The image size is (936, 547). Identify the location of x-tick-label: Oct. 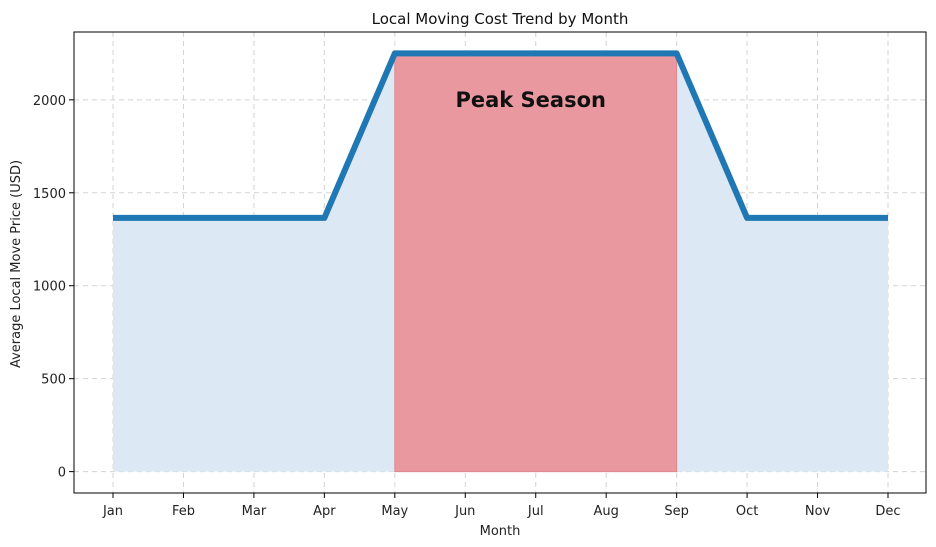
(747, 511).